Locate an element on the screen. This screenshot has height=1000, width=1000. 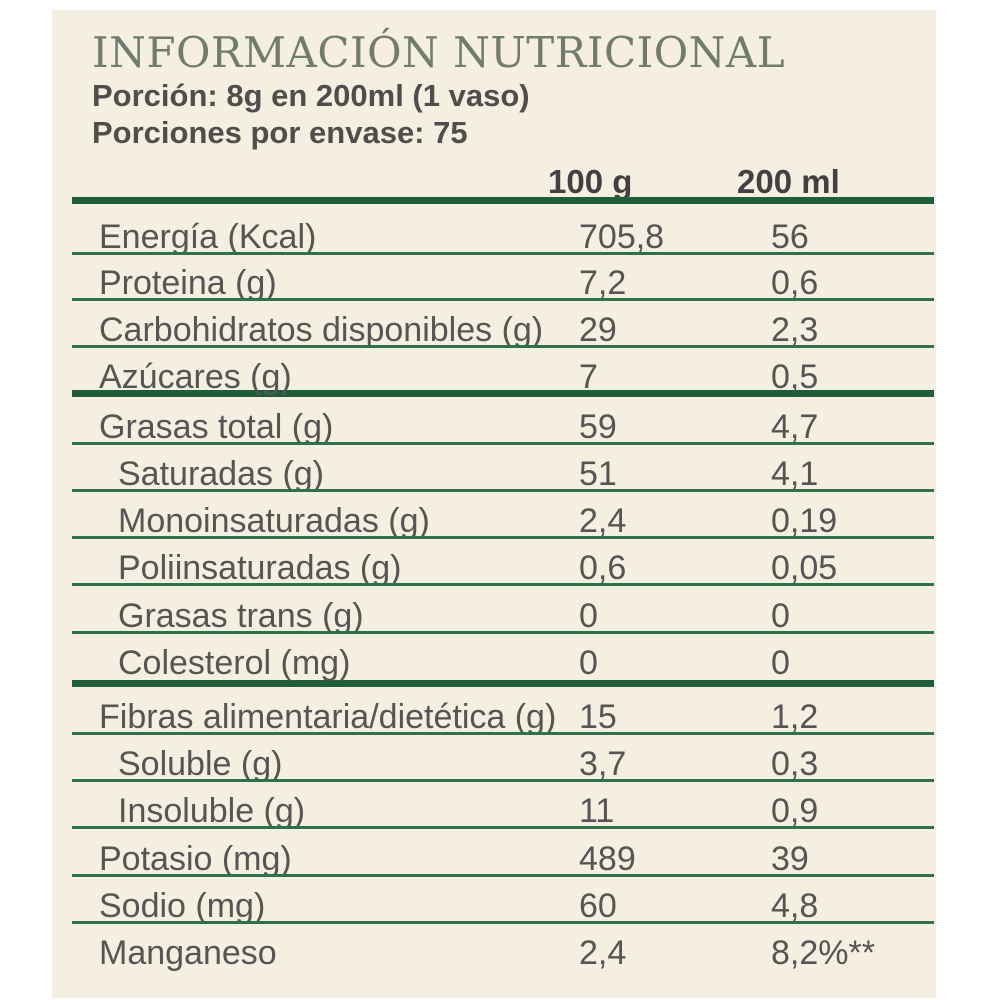
table-row-grasas-total: Grasas total (g) 59 4,7 is located at coordinates (503, 421).